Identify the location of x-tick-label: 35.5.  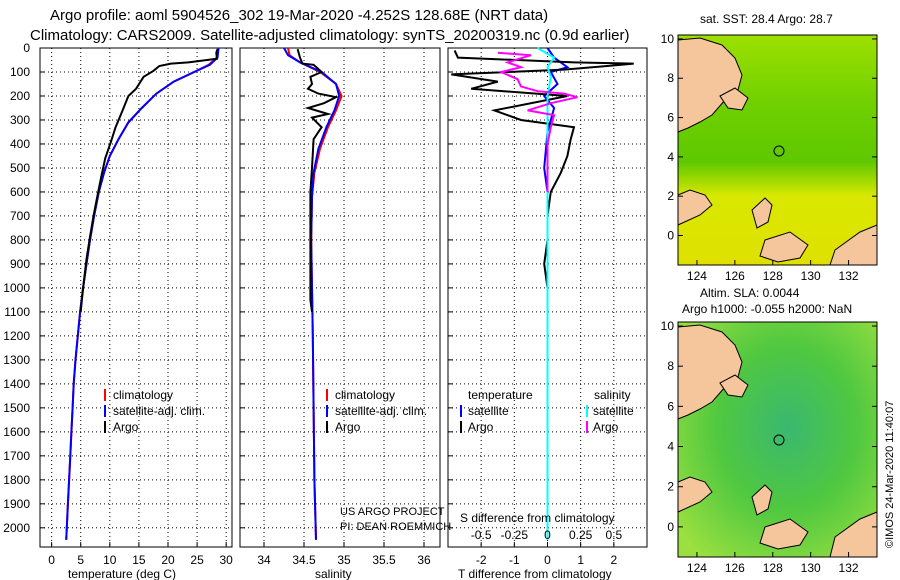
(384, 560).